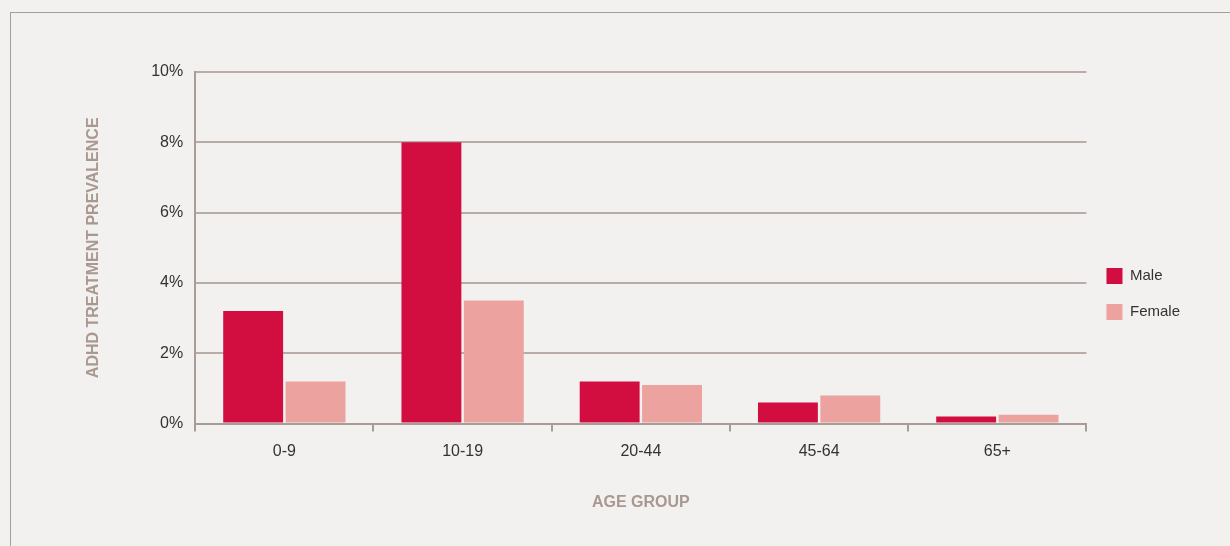 This screenshot has width=1230, height=546. Describe the element at coordinates (172, 423) in the screenshot. I see `y-tick-label: 0%` at that location.